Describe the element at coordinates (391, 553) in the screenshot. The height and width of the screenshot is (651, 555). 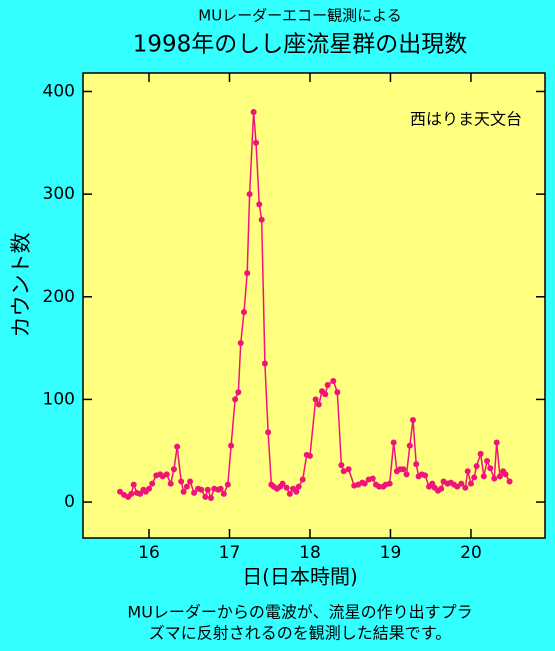
I see `x-tick-label: 19` at that location.